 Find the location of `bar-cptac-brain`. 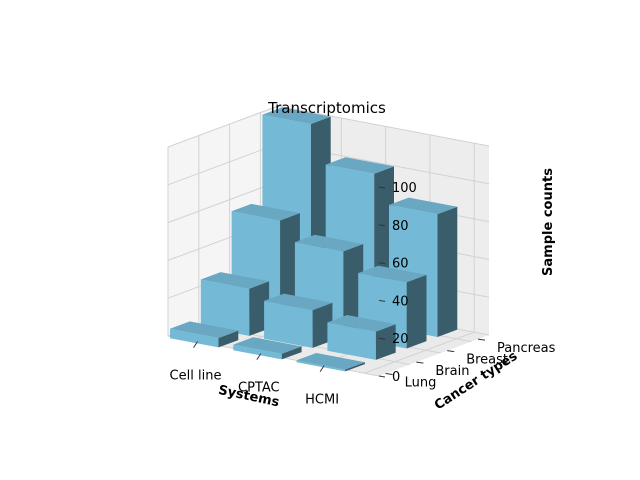

bar-cptac-brain is located at coordinates (298, 320).